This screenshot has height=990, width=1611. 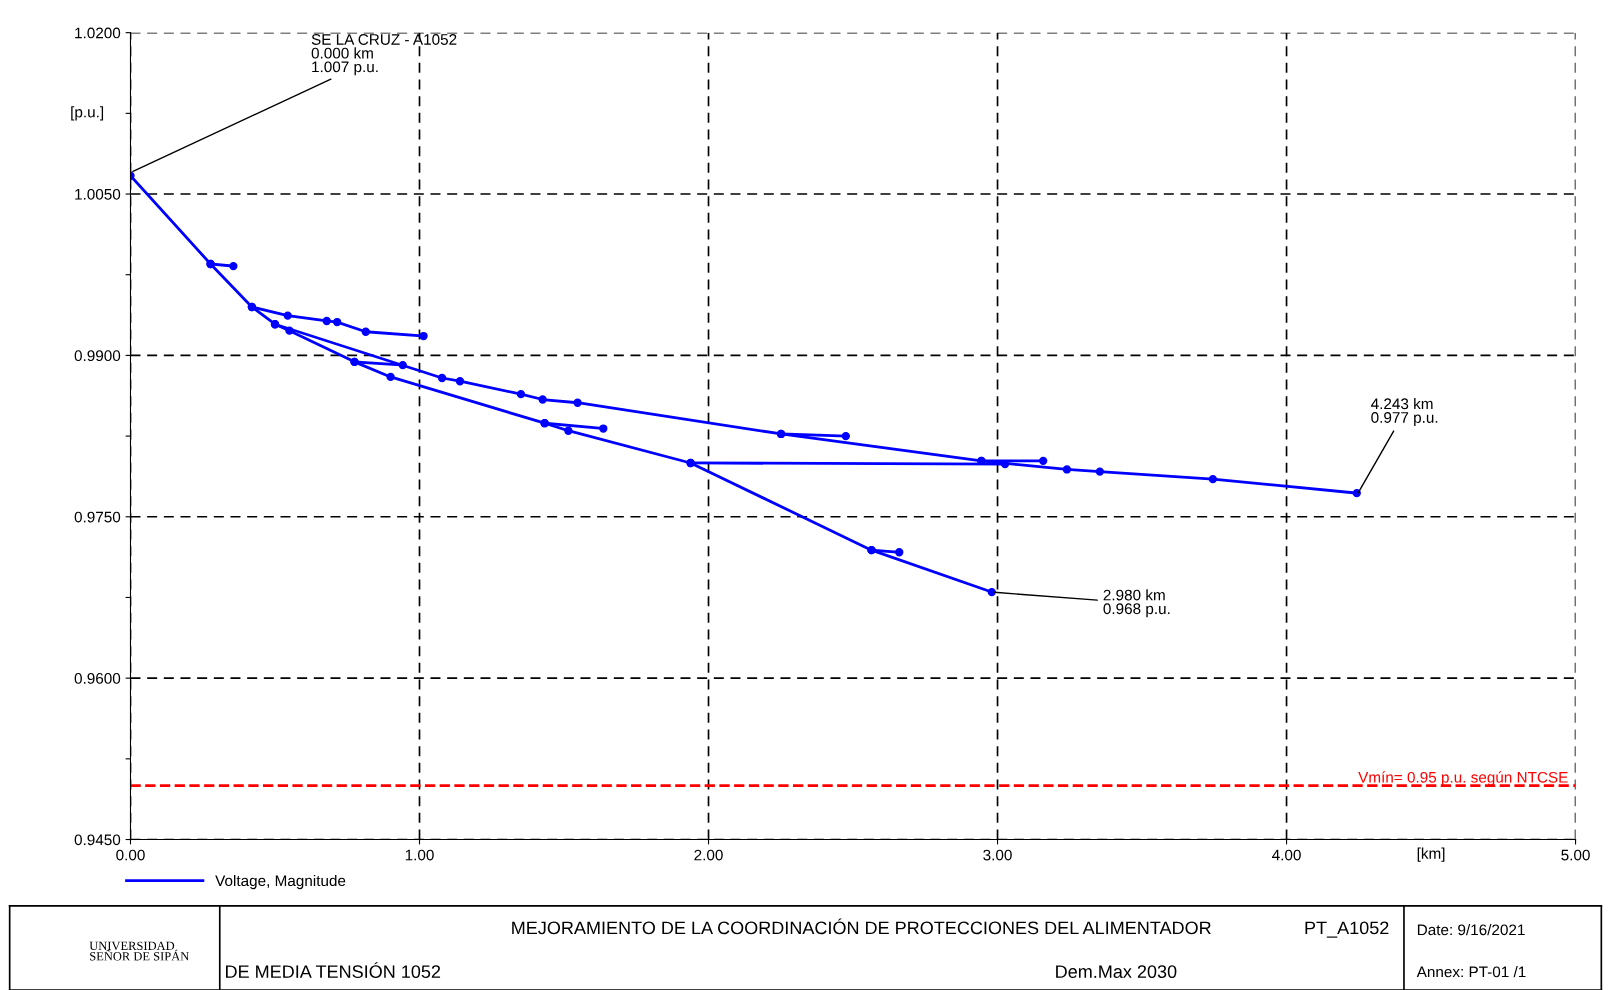 I want to click on annotation: 2.980 km 0.968 p.u., so click(x=1136, y=603).